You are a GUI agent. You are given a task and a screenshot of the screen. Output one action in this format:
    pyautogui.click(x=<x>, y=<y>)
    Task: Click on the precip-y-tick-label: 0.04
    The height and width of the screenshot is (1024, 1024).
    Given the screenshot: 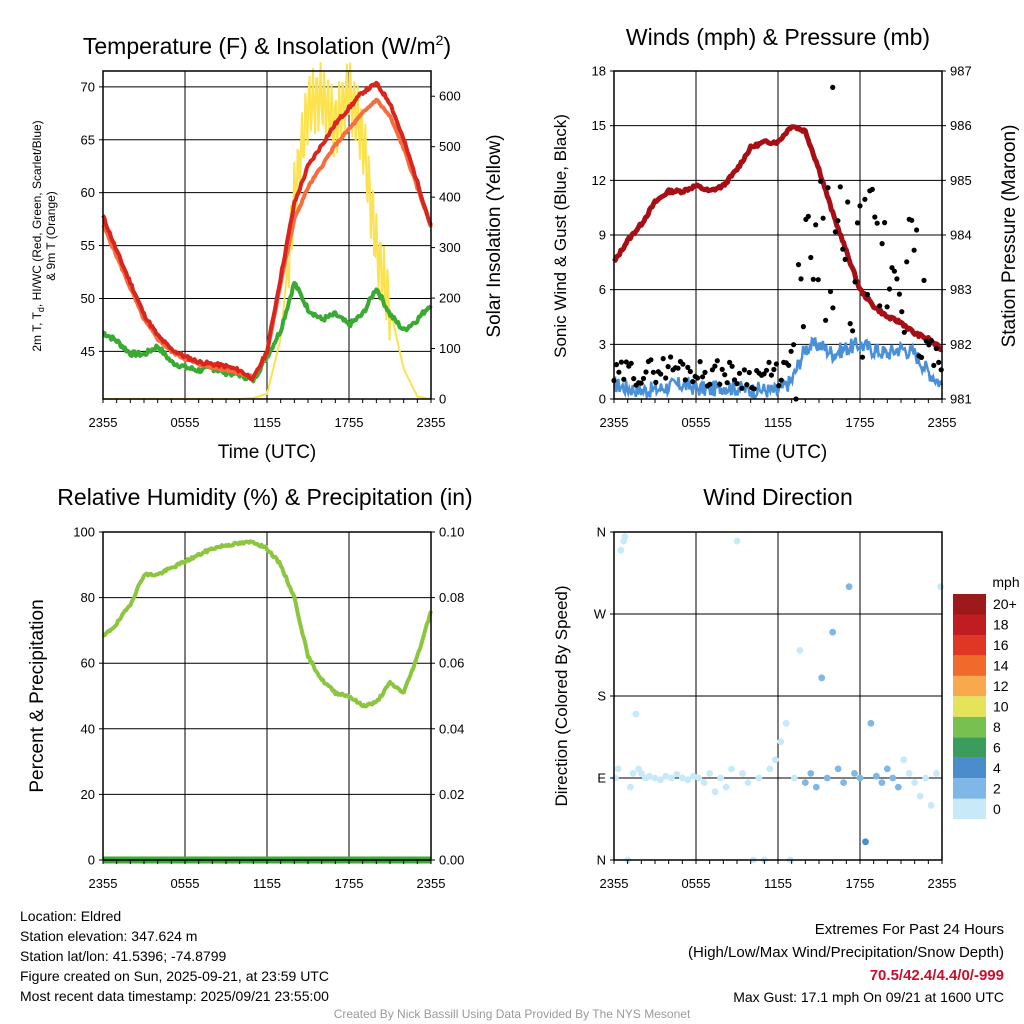 What is the action you would take?
    pyautogui.click(x=451, y=728)
    